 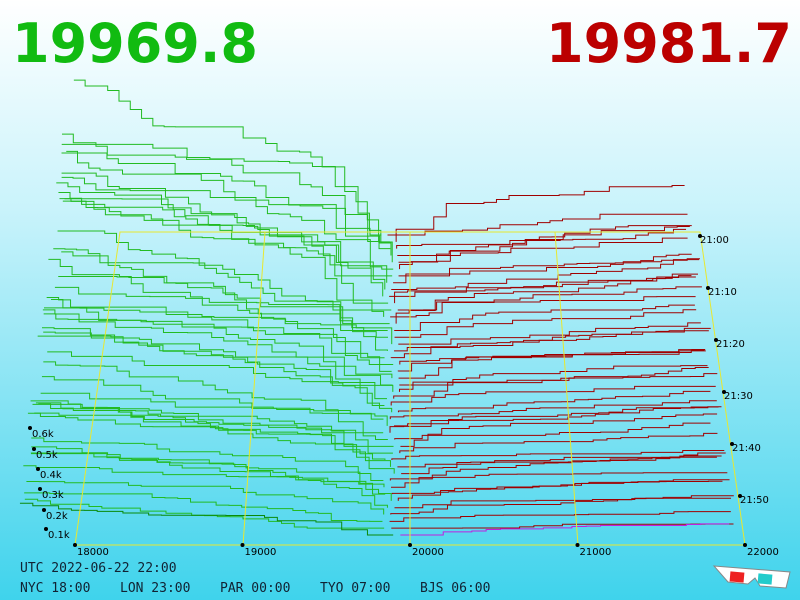 I want to click on time-tick-label: 21:10, so click(x=722, y=292).